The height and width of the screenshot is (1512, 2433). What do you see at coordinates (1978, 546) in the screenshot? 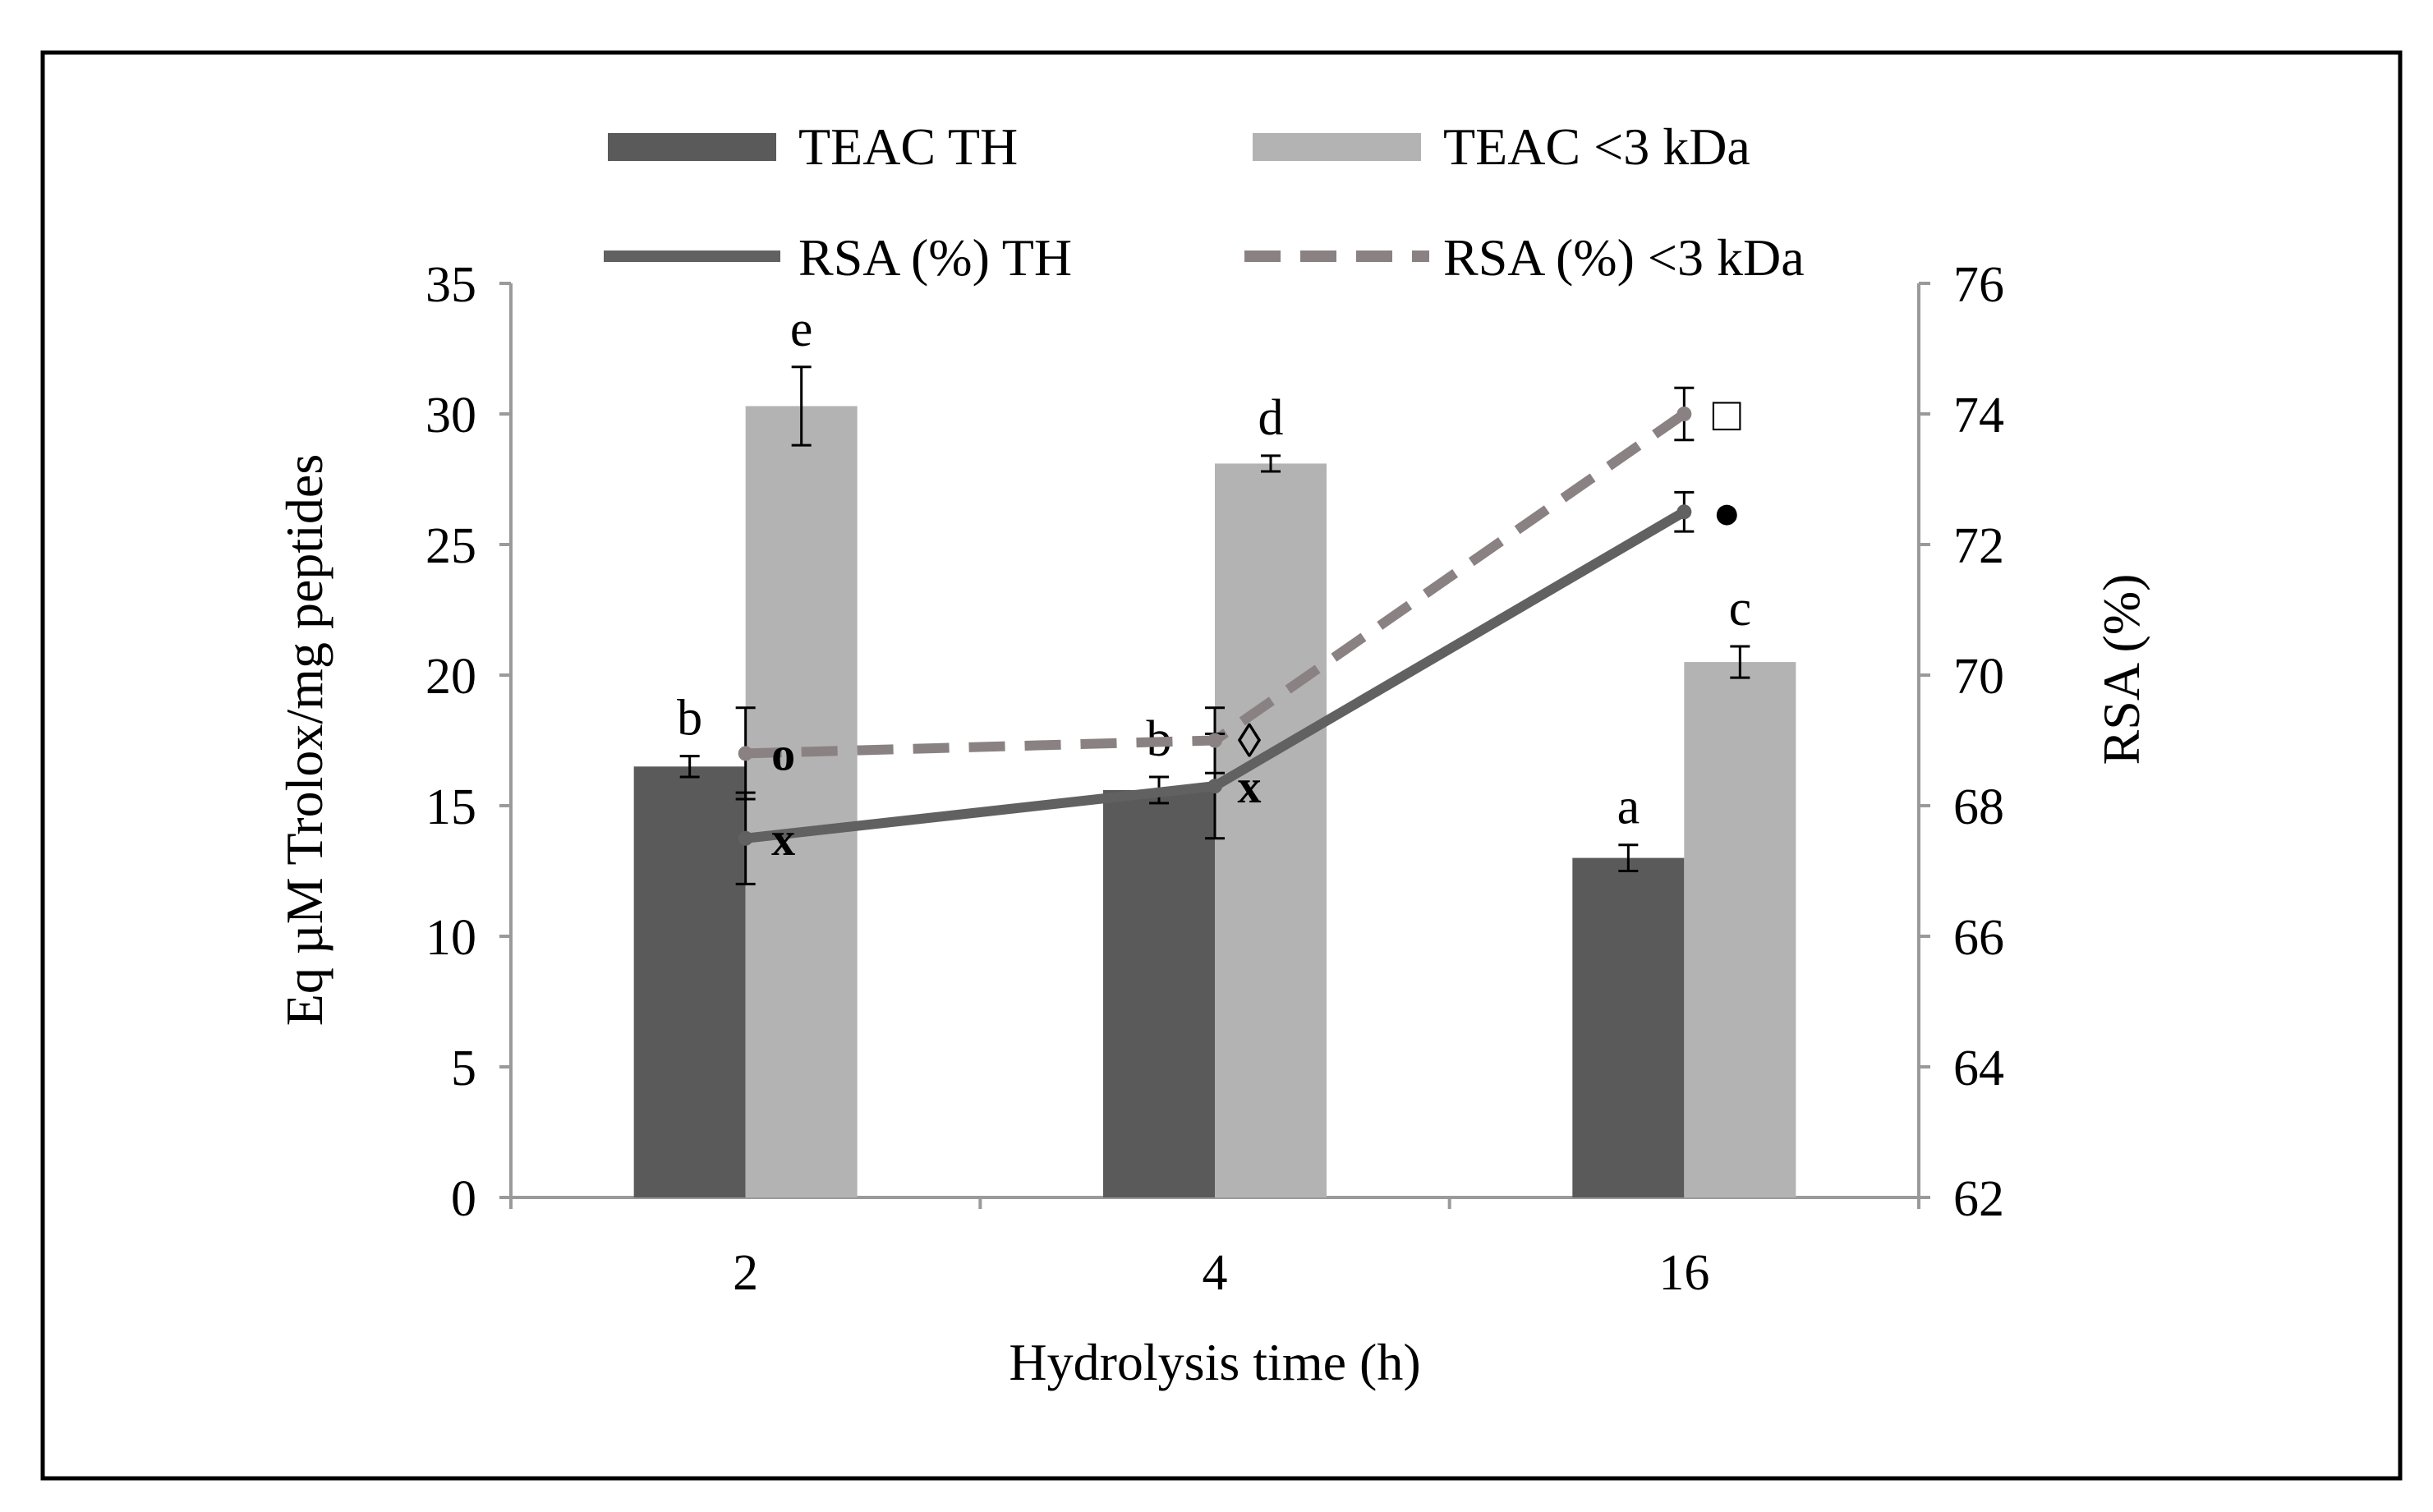
I see `y-tick-right-label: 72` at bounding box center [1978, 546].